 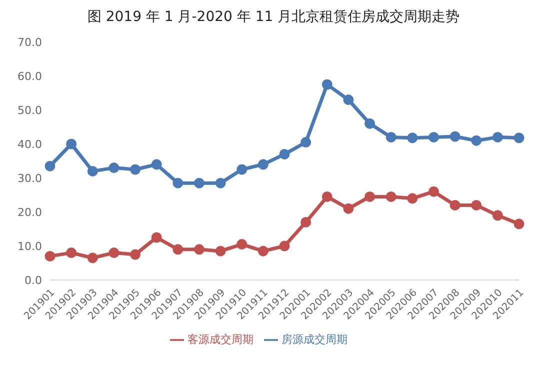 What do you see at coordinates (30, 144) in the screenshot?
I see `y-tick-label: 40.0` at bounding box center [30, 144].